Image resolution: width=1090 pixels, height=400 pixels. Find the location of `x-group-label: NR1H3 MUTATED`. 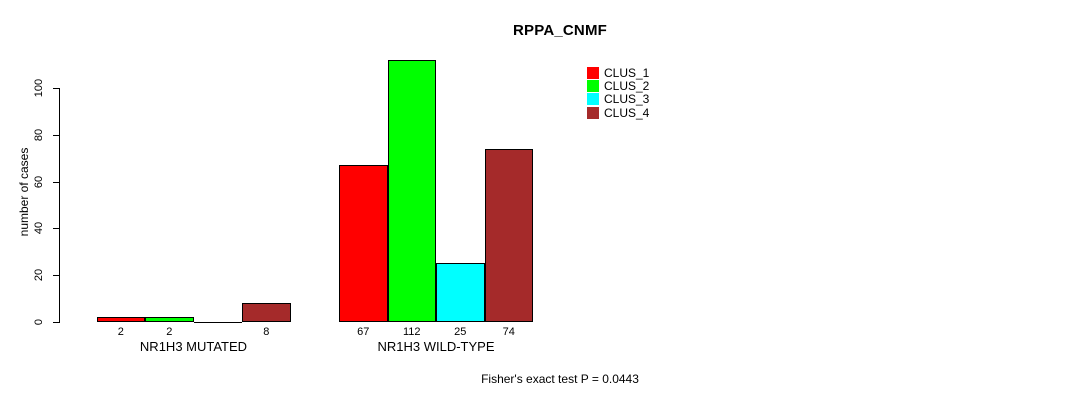

x-group-label: NR1H3 MUTATED is located at coordinates (193, 346).